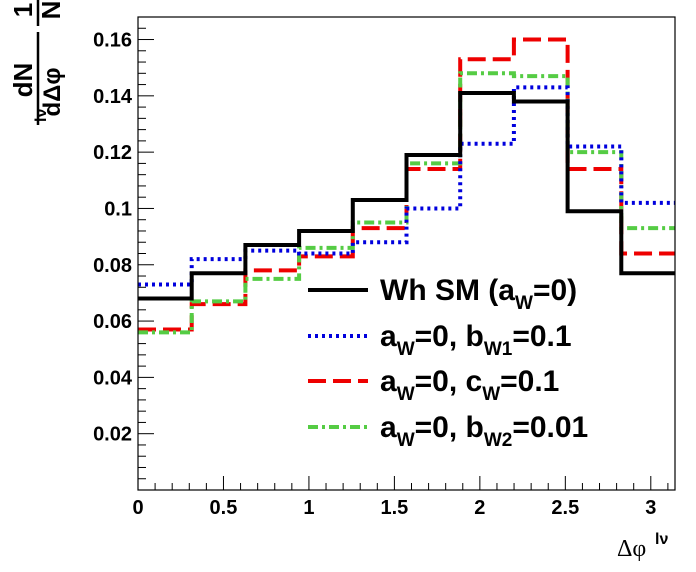 This screenshot has height=572, width=696. What do you see at coordinates (112, 41) in the screenshot?
I see `y-tick-label: 0.16` at bounding box center [112, 41].